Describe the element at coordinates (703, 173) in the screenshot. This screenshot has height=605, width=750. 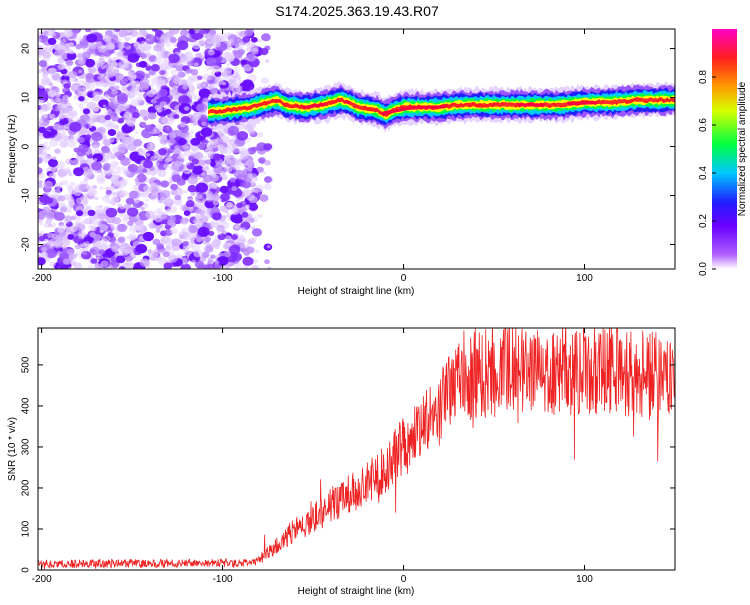
I see `colorbar-tick-label: 0.4` at that location.